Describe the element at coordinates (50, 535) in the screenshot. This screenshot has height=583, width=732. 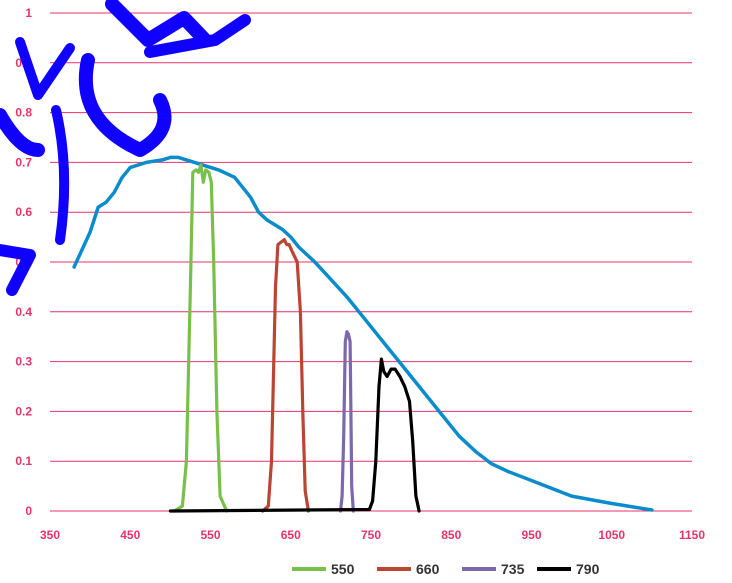
I see `x-tick-label: 350` at that location.